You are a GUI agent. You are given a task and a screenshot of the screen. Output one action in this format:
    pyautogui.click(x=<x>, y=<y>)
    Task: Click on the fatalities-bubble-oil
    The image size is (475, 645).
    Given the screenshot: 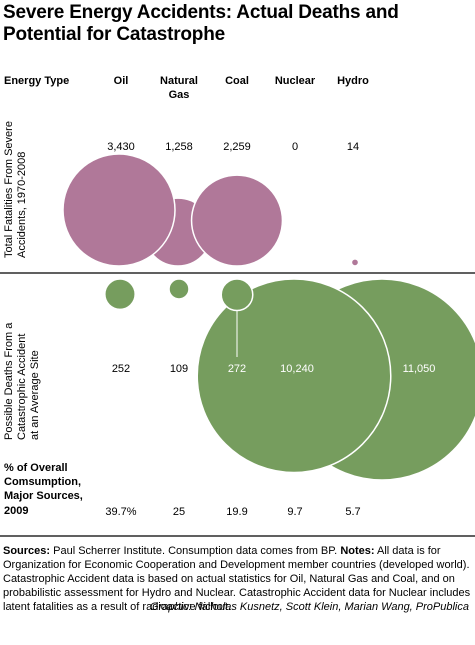 What is the action you would take?
    pyautogui.click(x=119, y=210)
    